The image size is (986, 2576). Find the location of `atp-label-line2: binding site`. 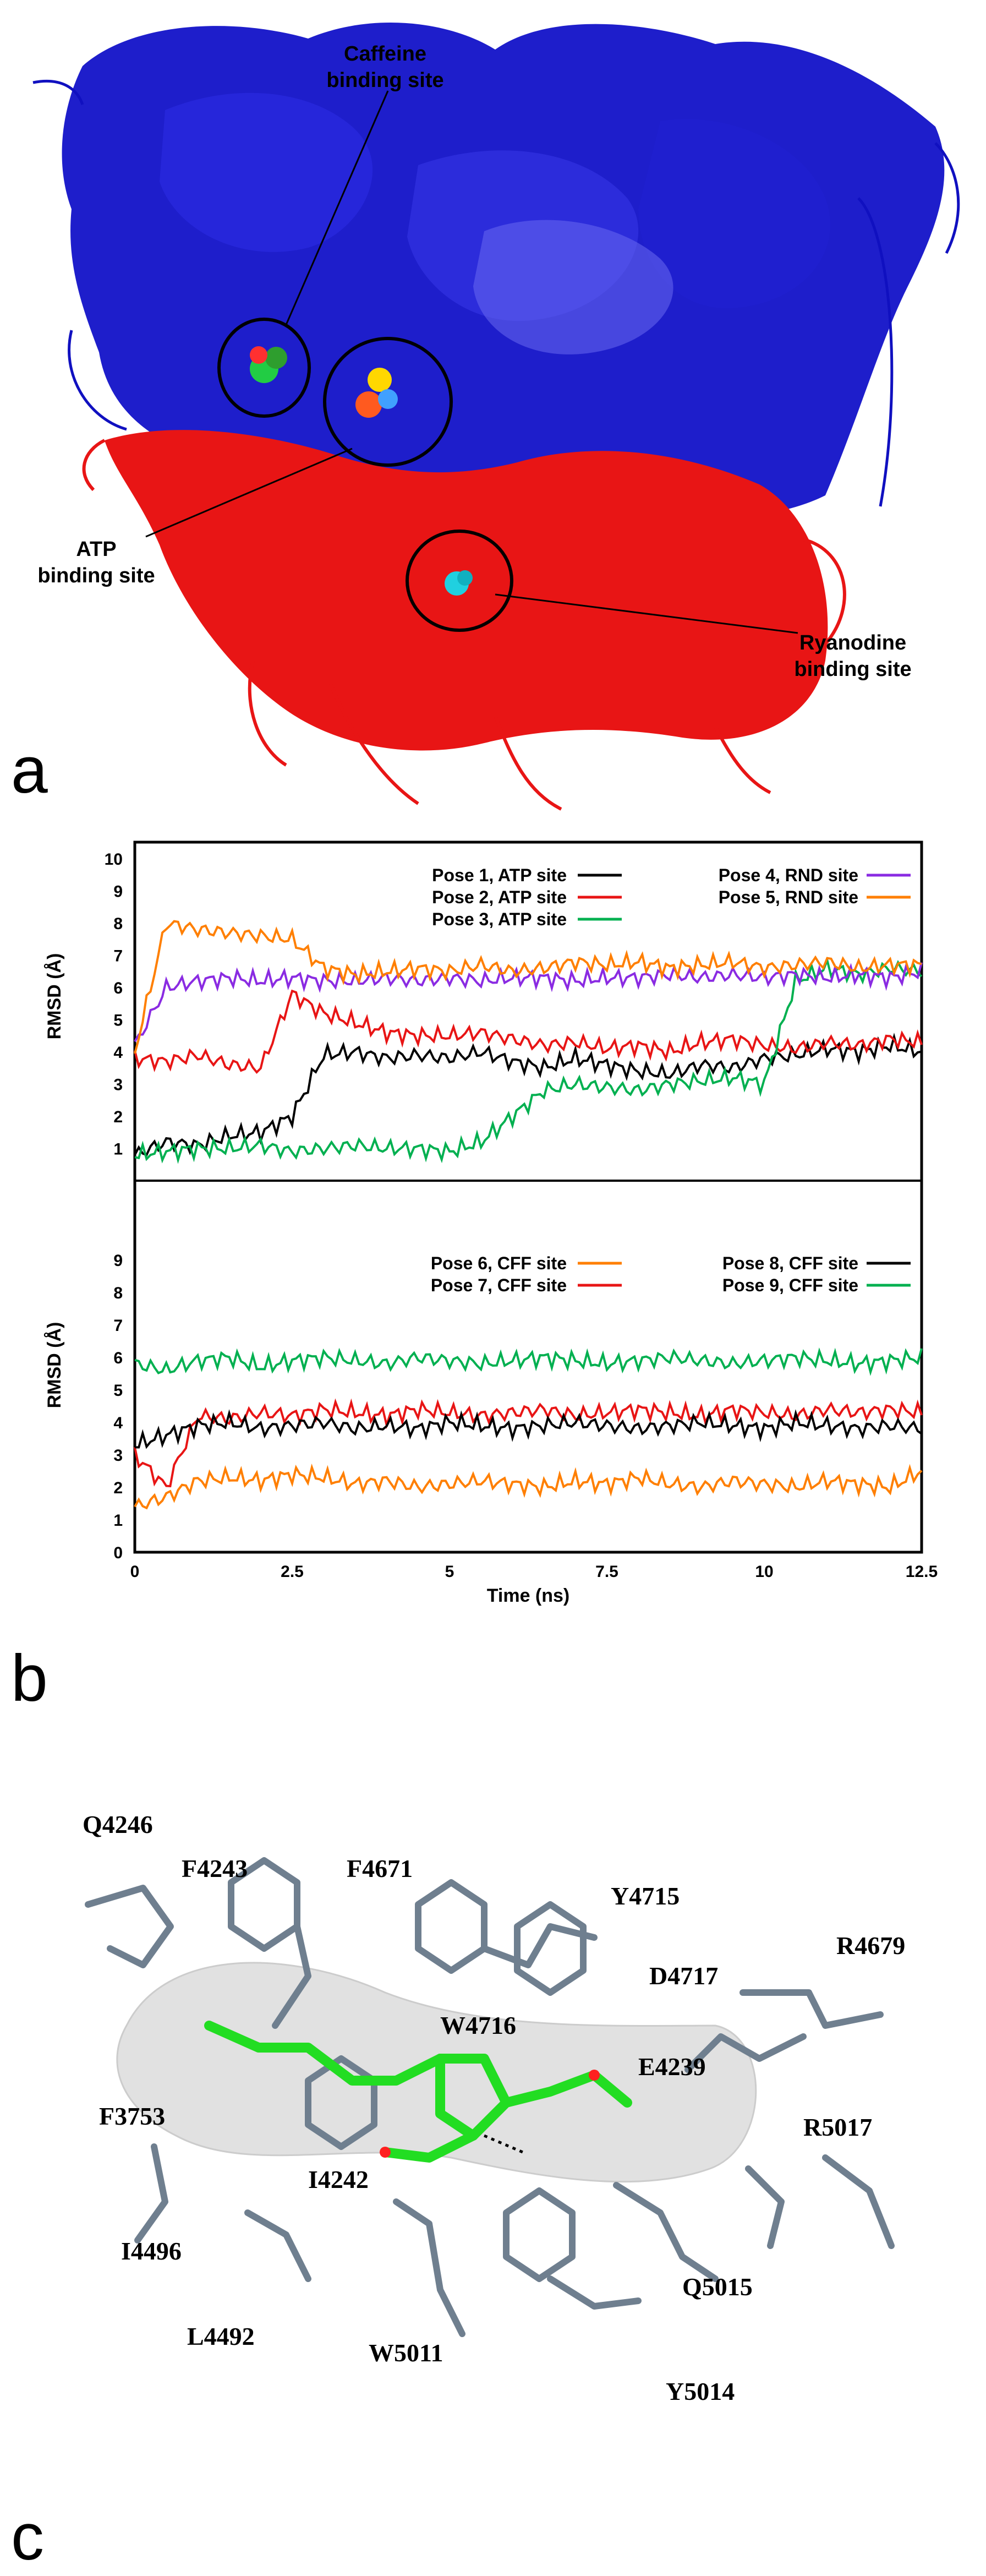

atp-label-line2: binding site is located at coordinates (96, 575).